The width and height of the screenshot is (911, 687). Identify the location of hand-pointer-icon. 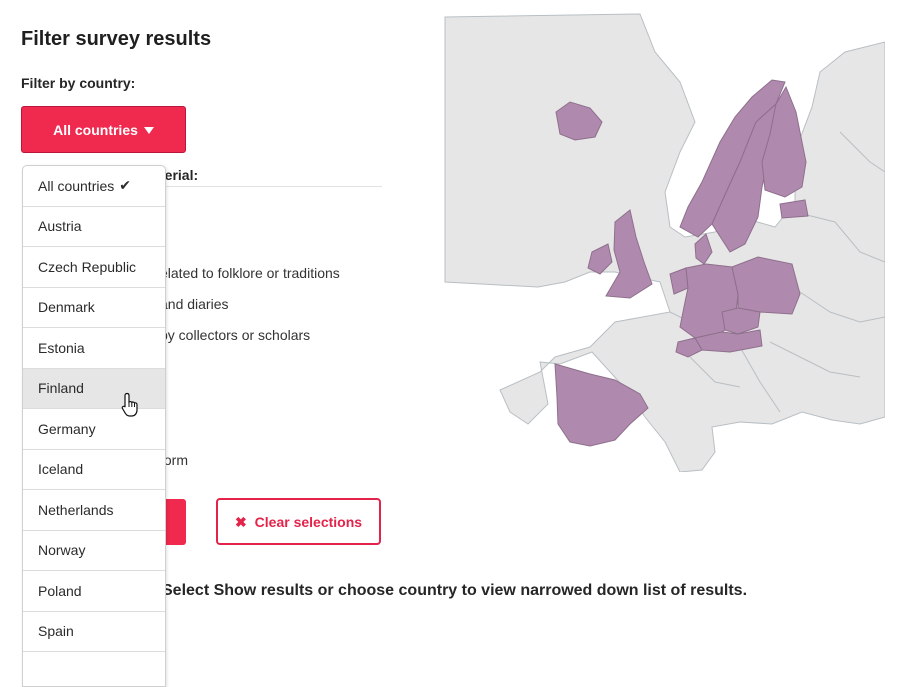
(129, 404).